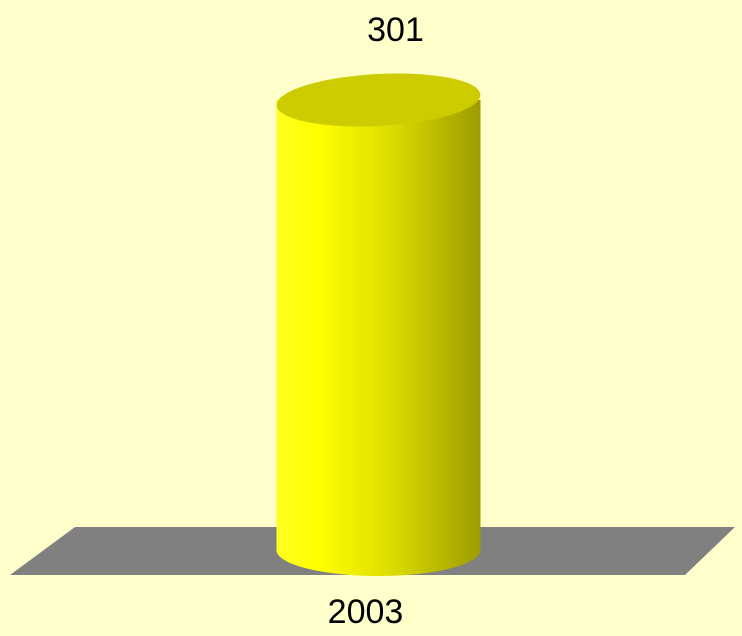 Image resolution: width=742 pixels, height=636 pixels. I want to click on x-tick-label: 2003, so click(366, 612).